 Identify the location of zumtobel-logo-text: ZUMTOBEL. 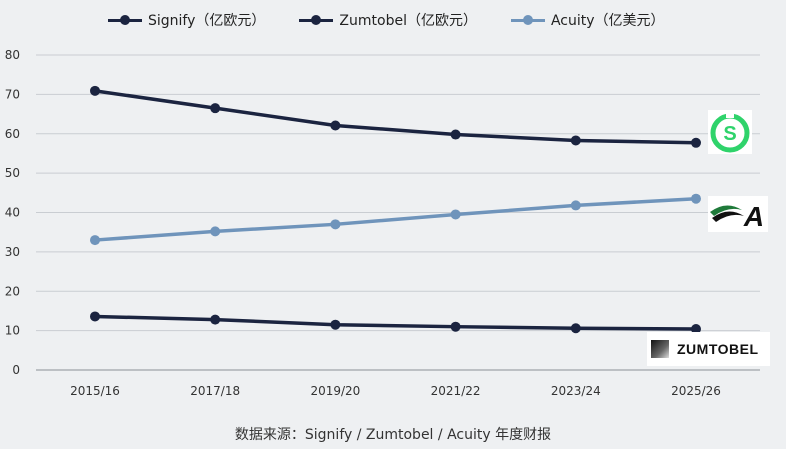
(718, 349).